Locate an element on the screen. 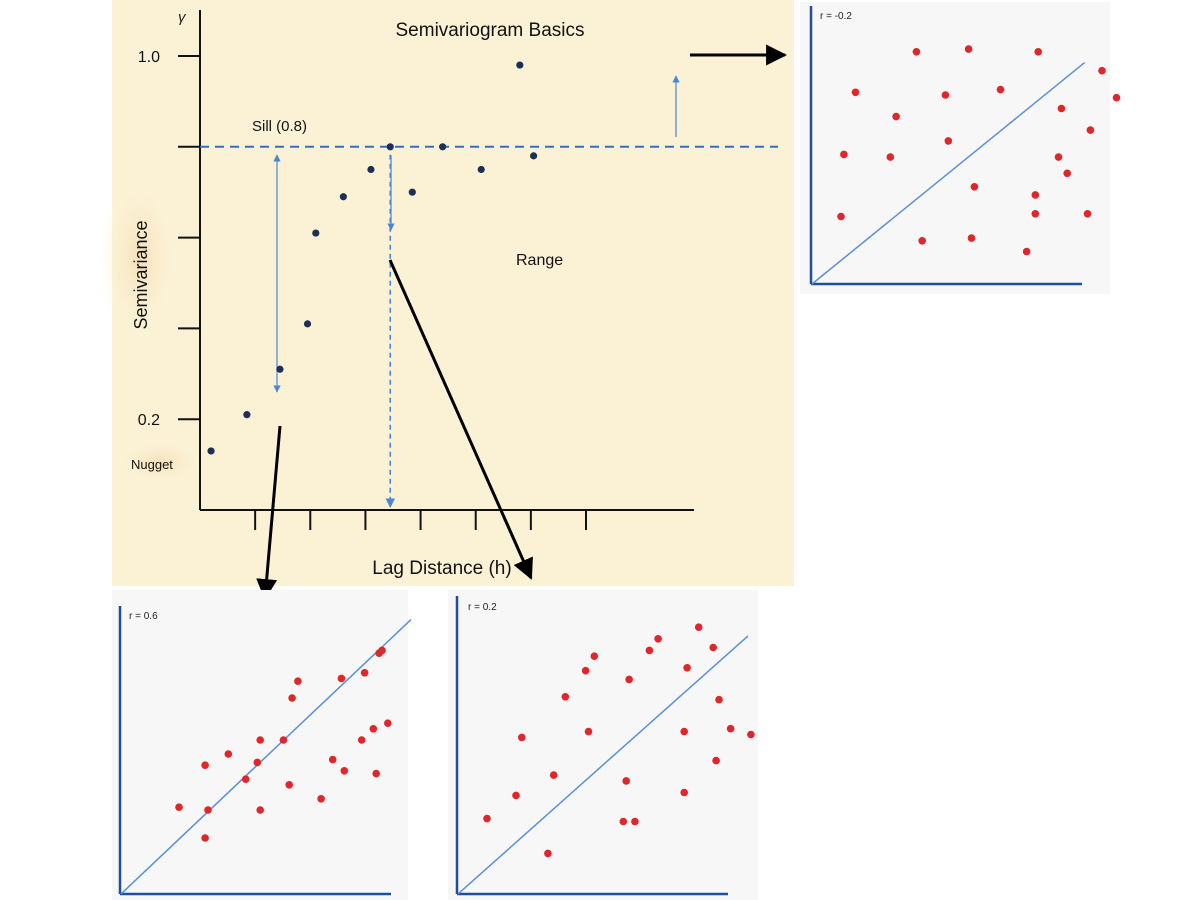 The width and height of the screenshot is (1200, 900). scatter-panel-r02: r = 0.2 is located at coordinates (603, 745).